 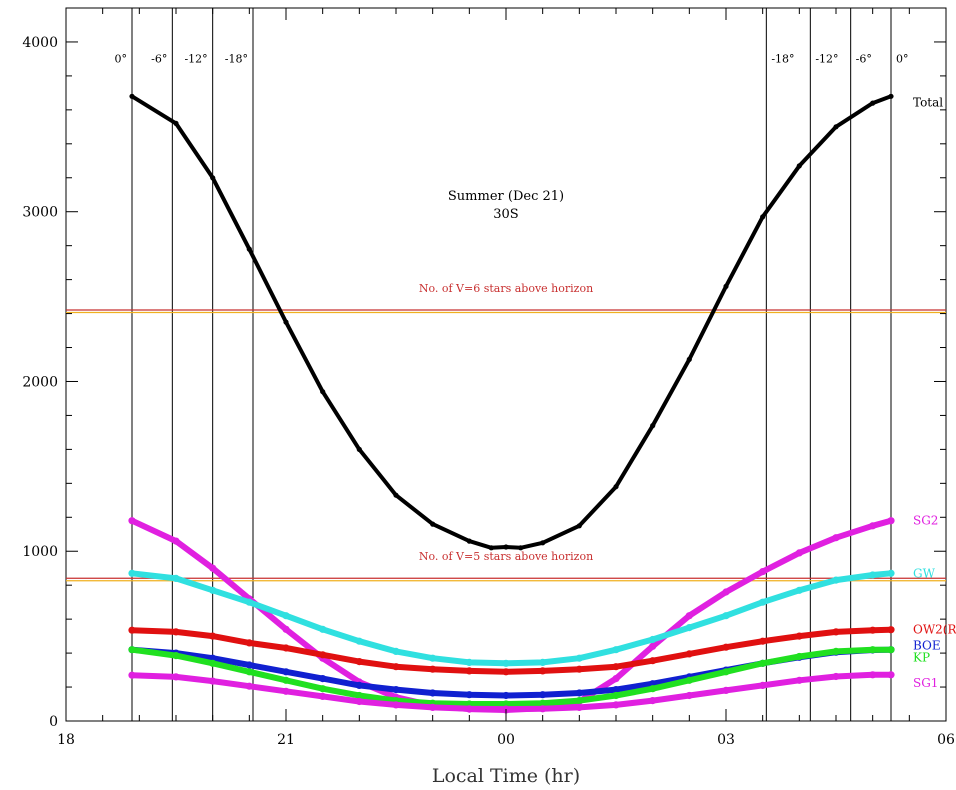 I want to click on x-tick-label: 18, so click(x=66, y=740).